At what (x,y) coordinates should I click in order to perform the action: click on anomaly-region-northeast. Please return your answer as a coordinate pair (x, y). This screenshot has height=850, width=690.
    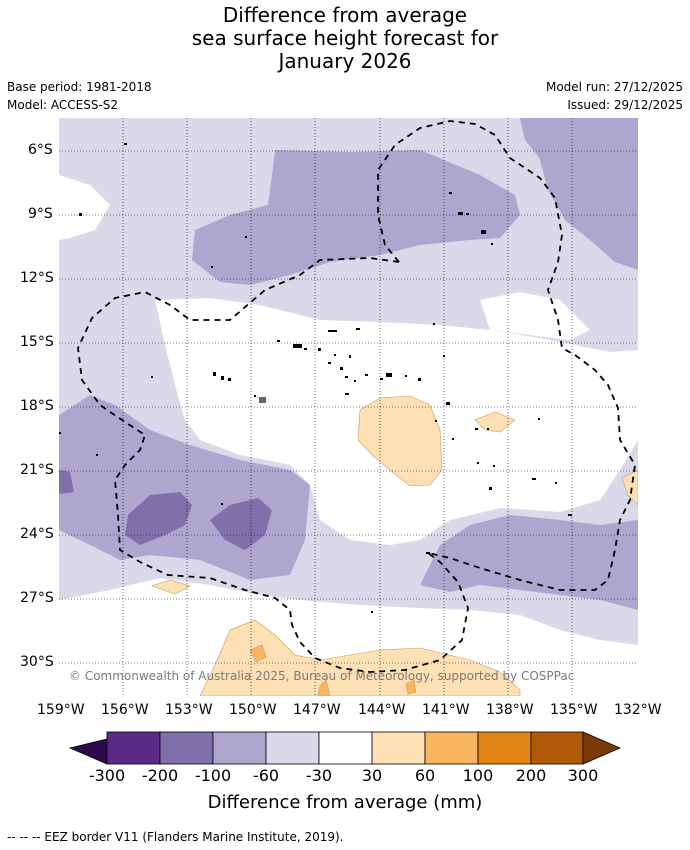
    Looking at the image, I should click on (583, 194).